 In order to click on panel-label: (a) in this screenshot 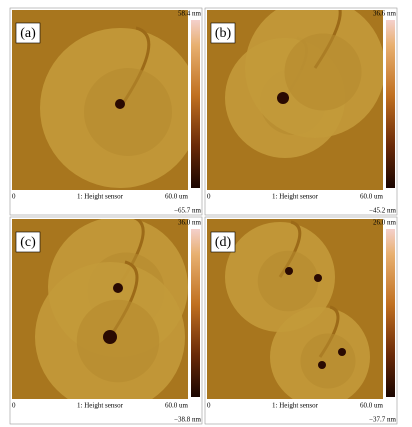, I will do `click(28, 33)`.